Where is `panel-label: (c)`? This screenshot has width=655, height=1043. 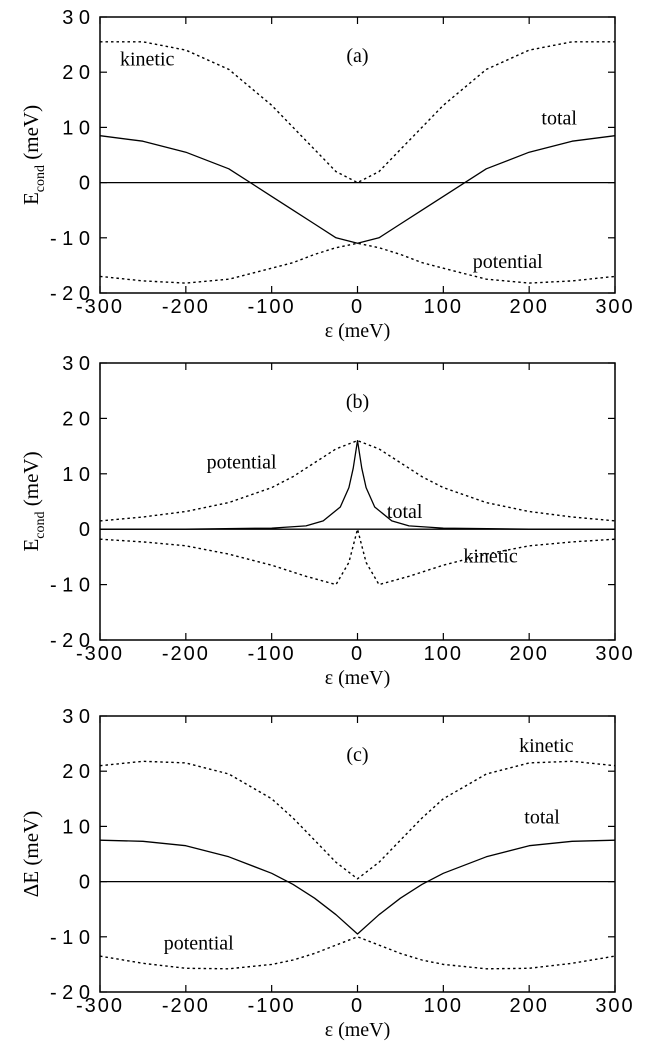 panel-label: (c) is located at coordinates (357, 755).